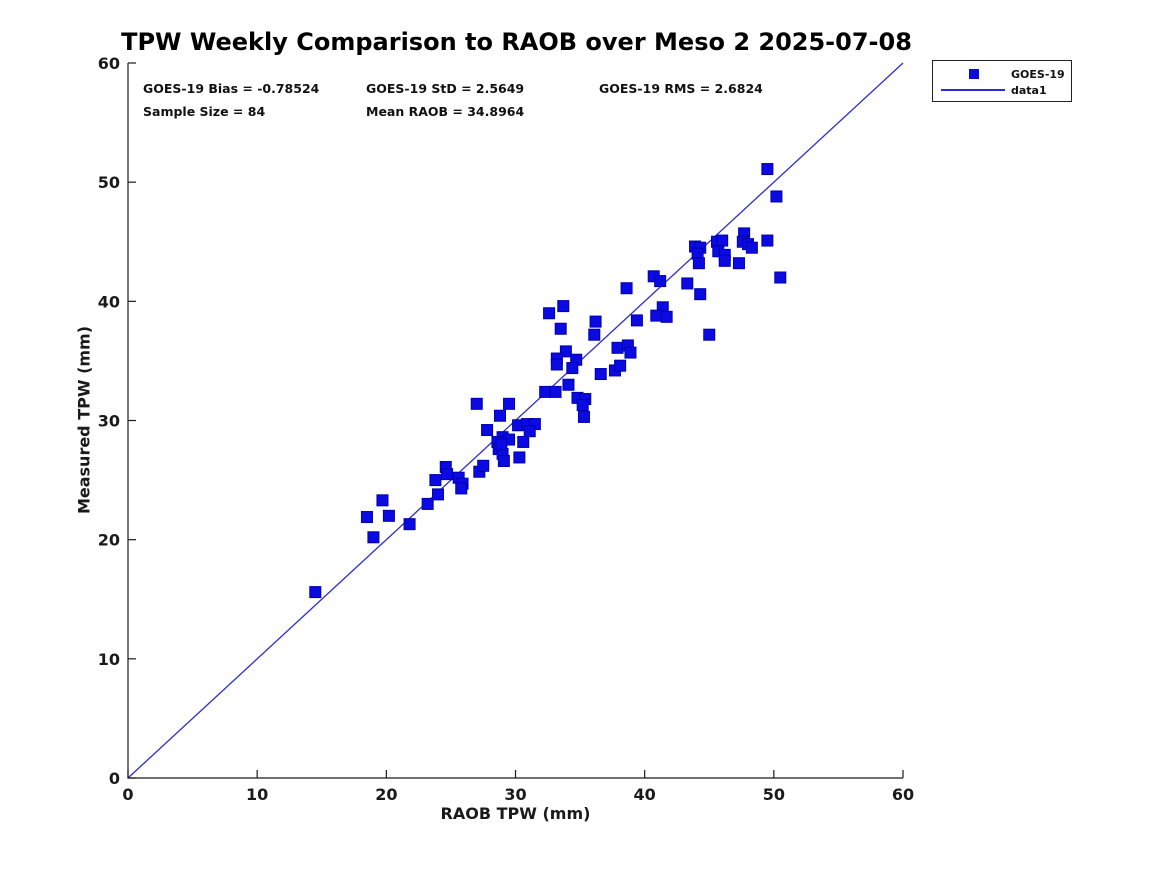 This screenshot has width=1167, height=875. I want to click on stat-rms: GOES-19 RMS = 2.6824, so click(681, 88).